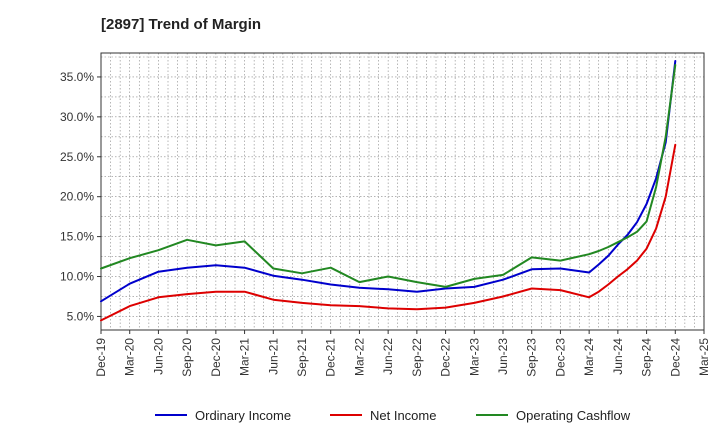 This screenshot has width=720, height=440. Describe the element at coordinates (158, 356) in the screenshot. I see `x-tick-label: Jun-20` at that location.